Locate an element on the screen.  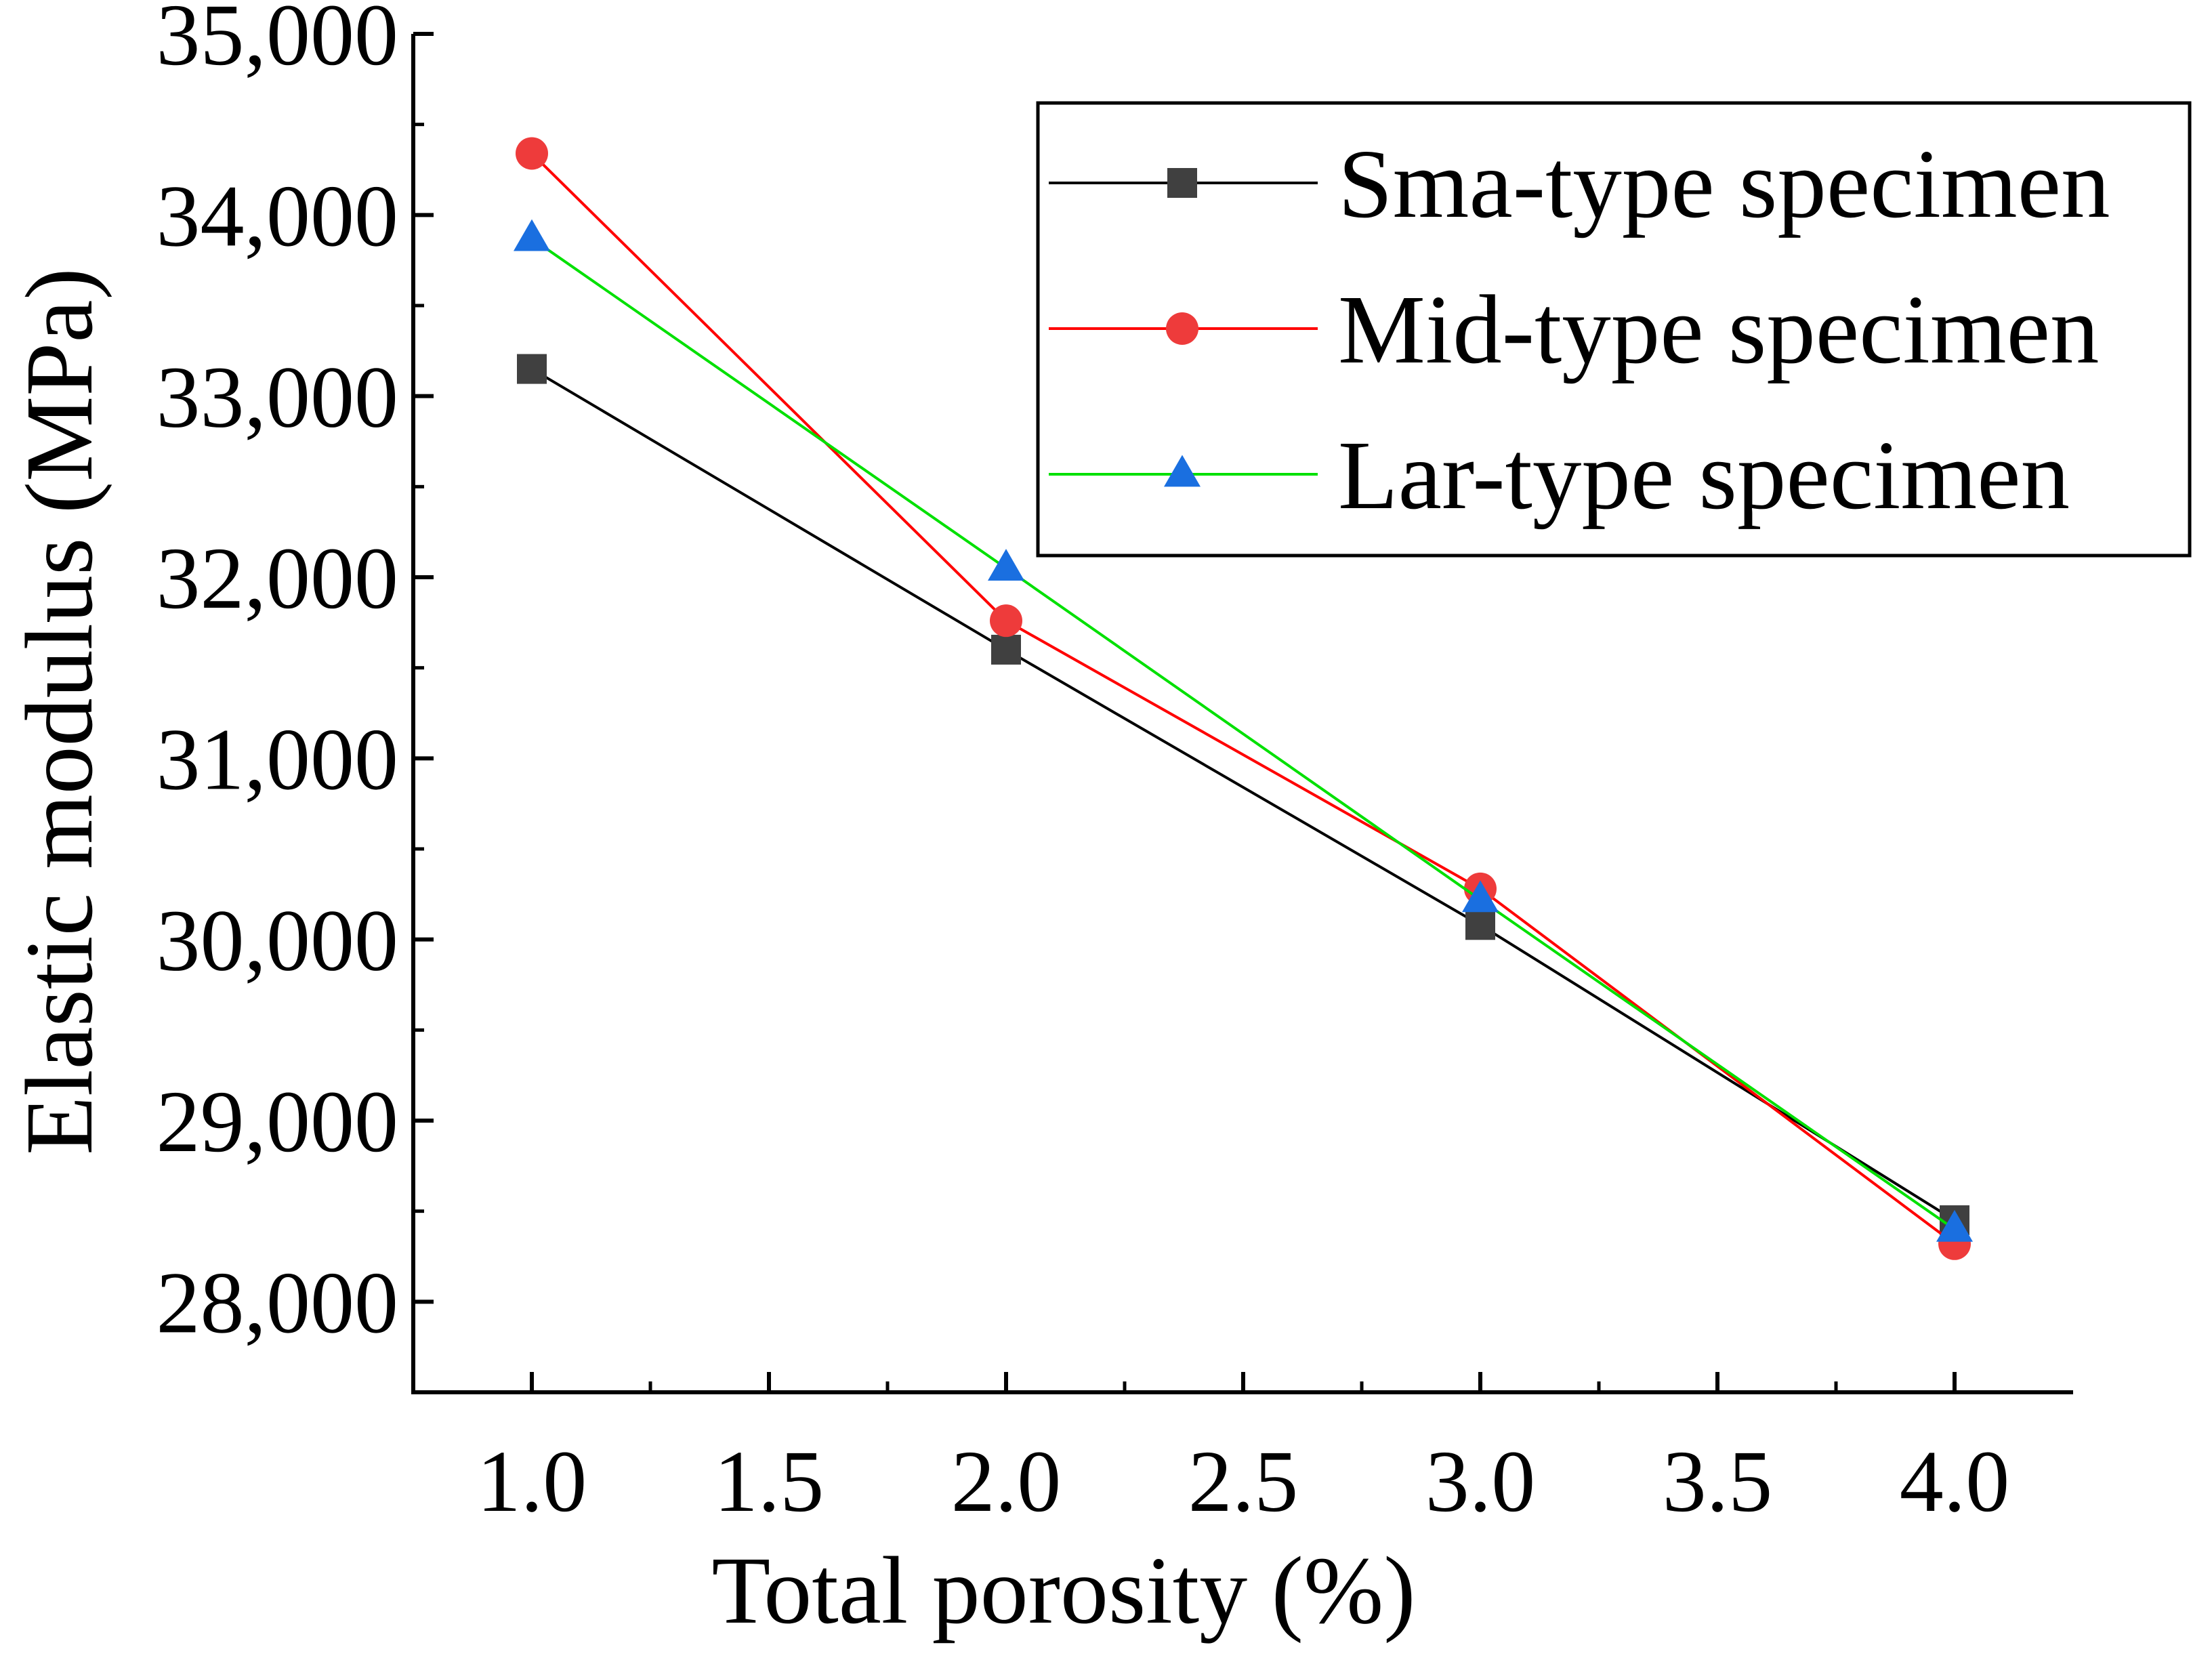
y-tick-label: 34,000 is located at coordinates (277, 216).